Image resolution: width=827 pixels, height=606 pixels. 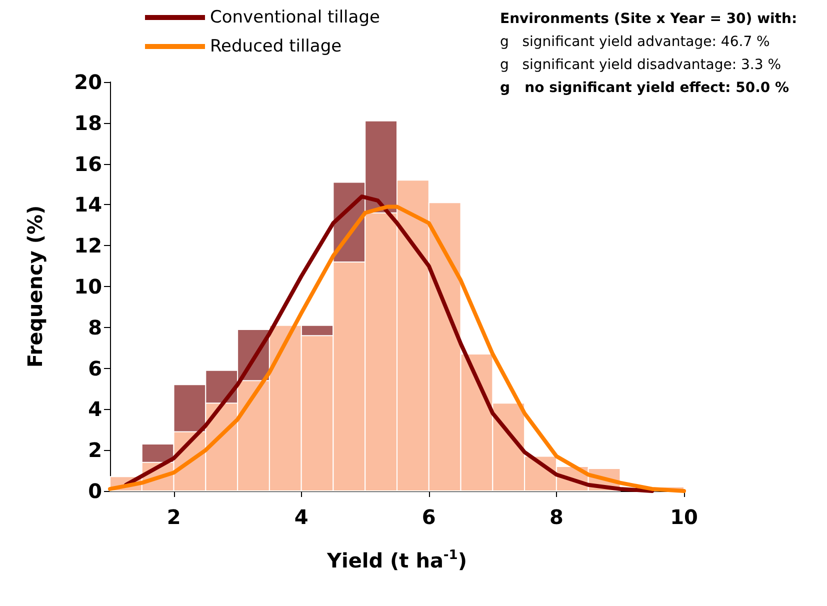 I want to click on y-tick-label: 0, so click(x=95, y=491).